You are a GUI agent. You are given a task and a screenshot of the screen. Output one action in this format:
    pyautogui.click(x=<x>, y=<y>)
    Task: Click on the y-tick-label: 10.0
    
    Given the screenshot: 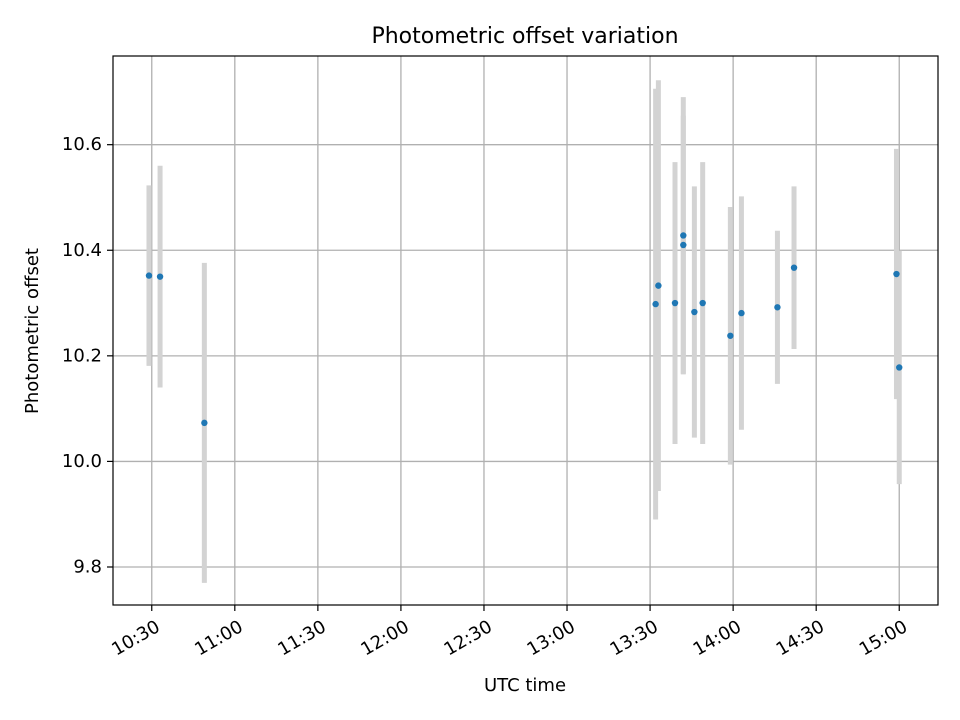 What is the action you would take?
    pyautogui.click(x=82, y=461)
    